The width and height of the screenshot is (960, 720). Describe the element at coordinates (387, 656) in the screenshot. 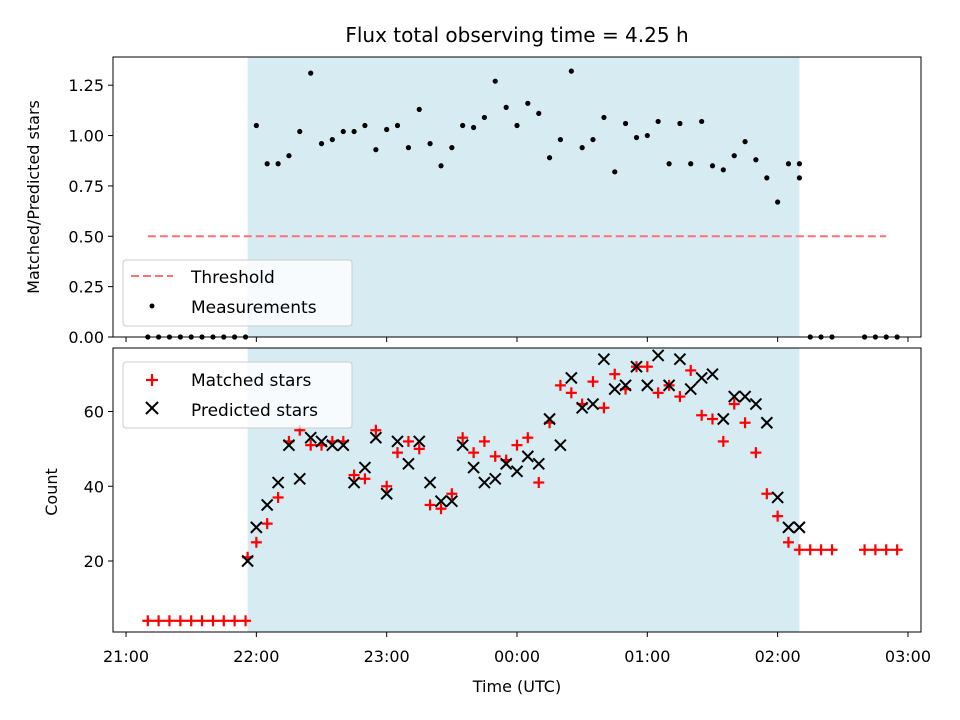

I see `x-tick-label: 23:00` at that location.